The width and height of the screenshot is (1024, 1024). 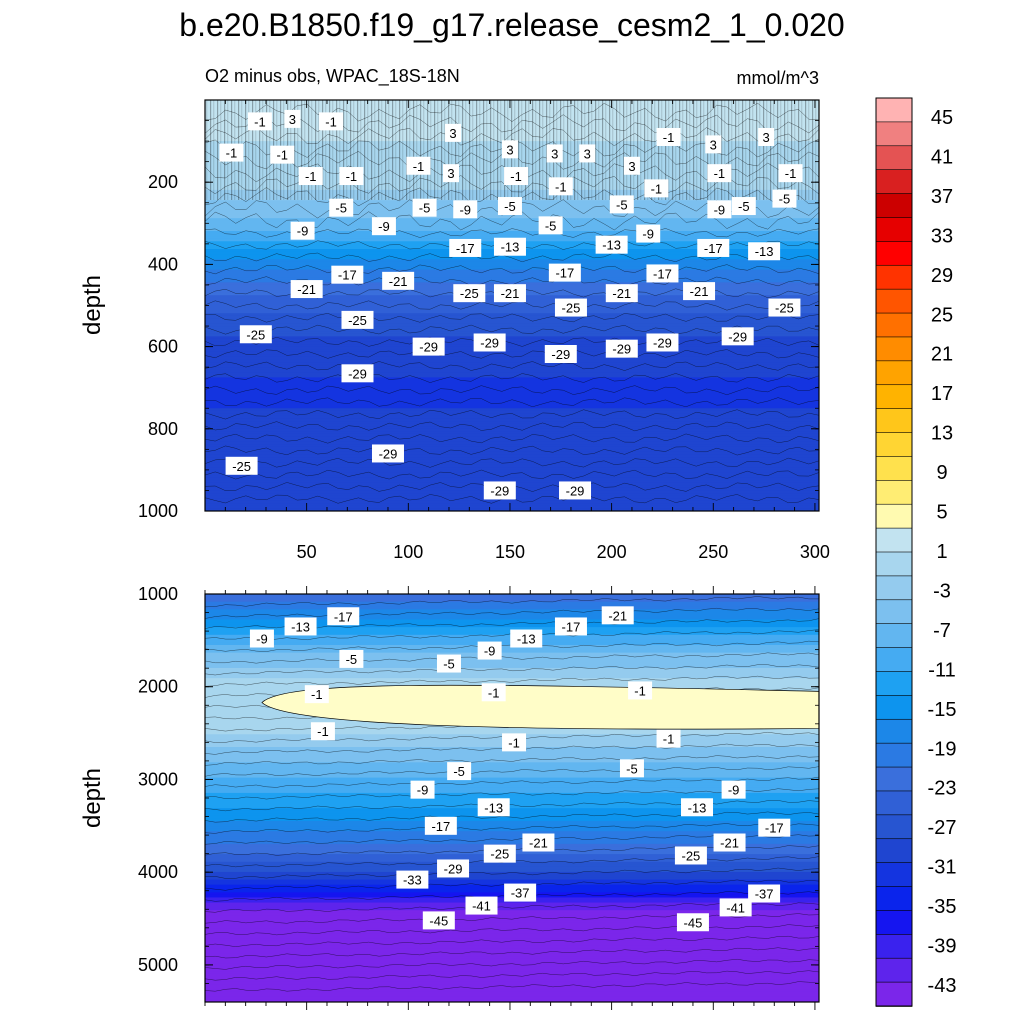 What do you see at coordinates (451, 173) in the screenshot?
I see `contour-label: 3` at bounding box center [451, 173].